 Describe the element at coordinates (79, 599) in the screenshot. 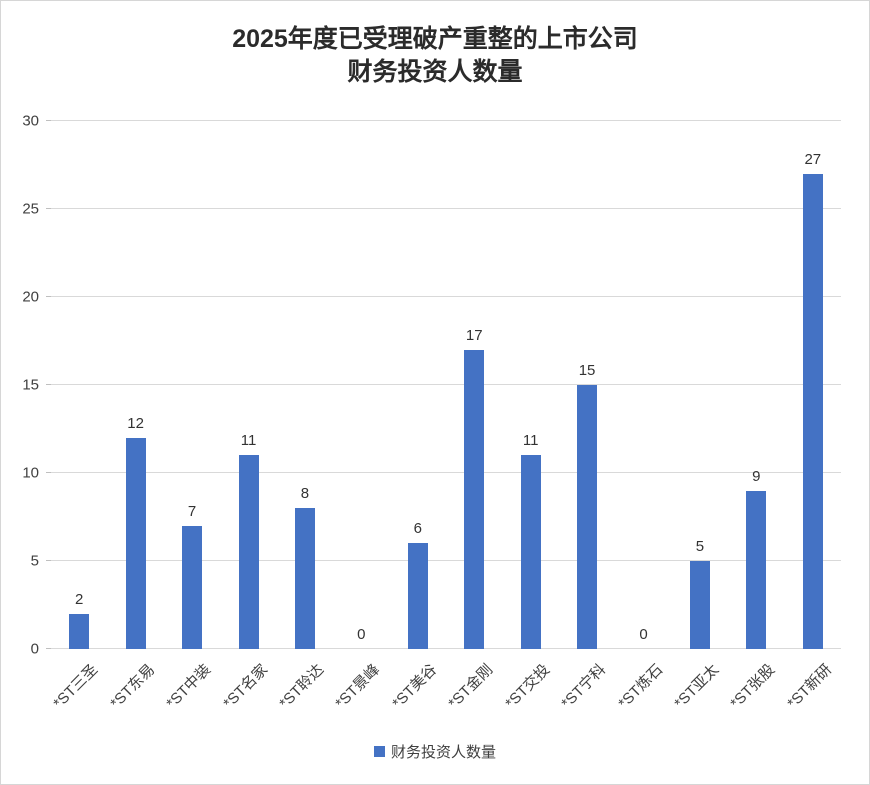

I see `bar-value-label: 2` at that location.